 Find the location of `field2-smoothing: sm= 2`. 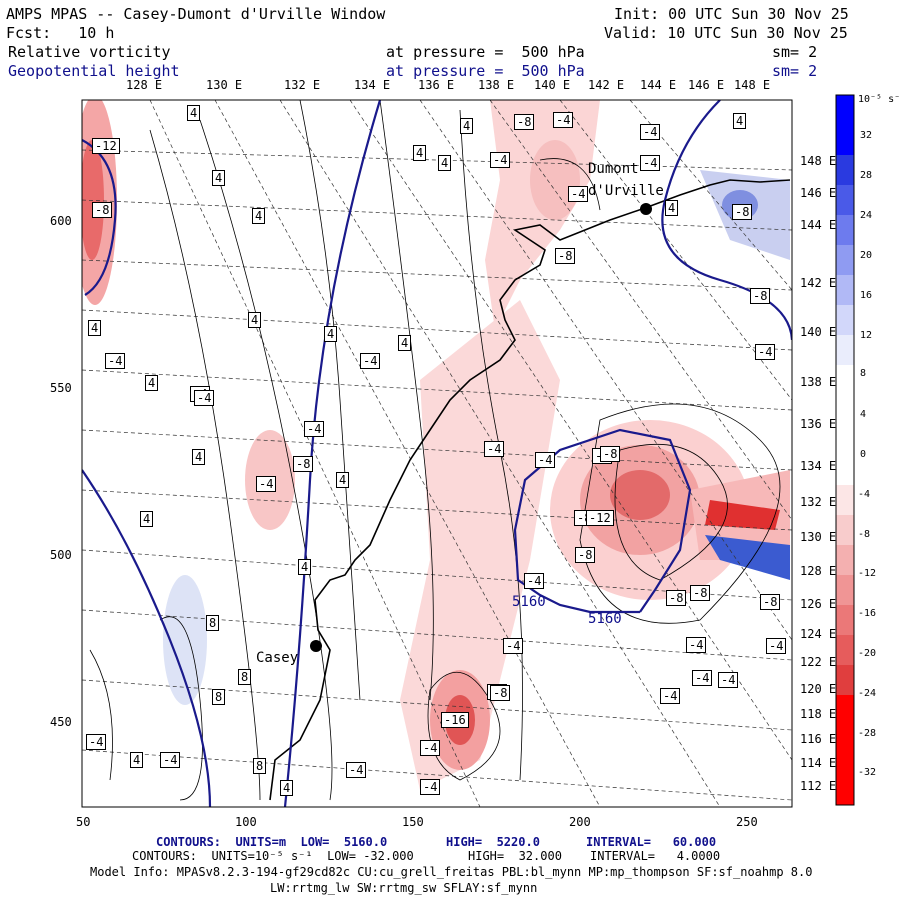

field2-smoothing: sm= 2 is located at coordinates (795, 71).